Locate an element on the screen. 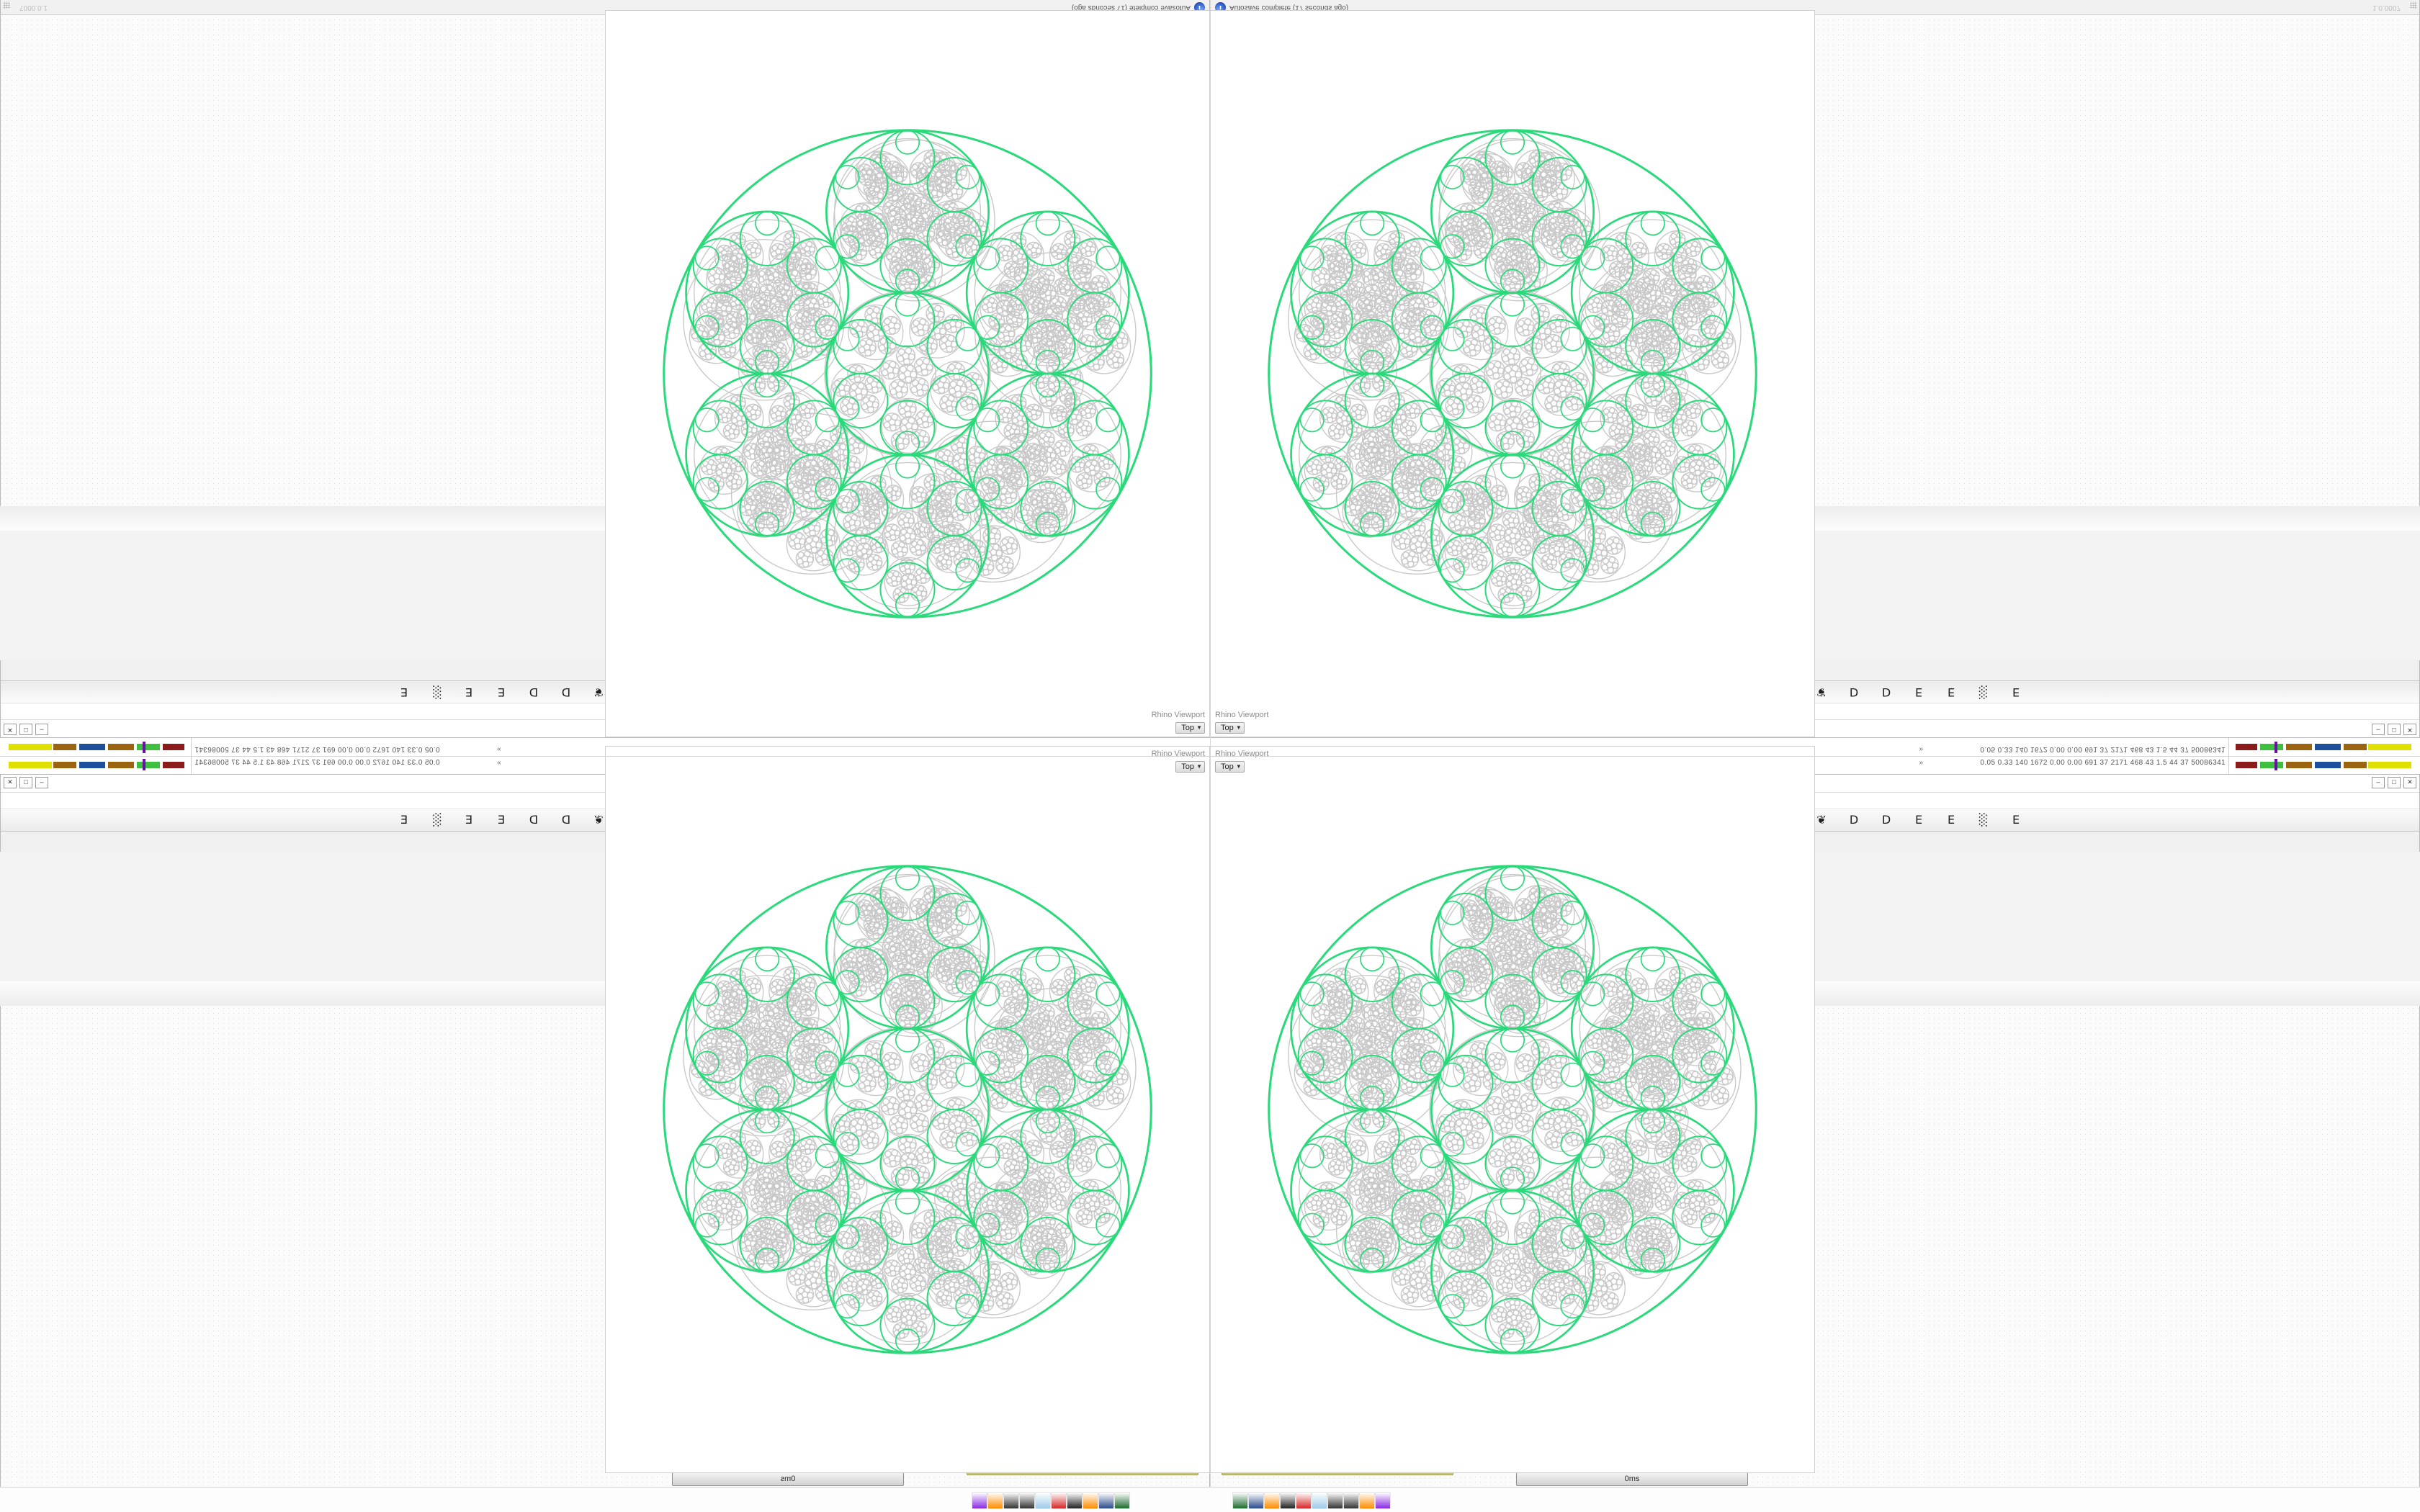  rhino-viewport-top-left: Rhino Viewport Top ▼ is located at coordinates (907, 373).